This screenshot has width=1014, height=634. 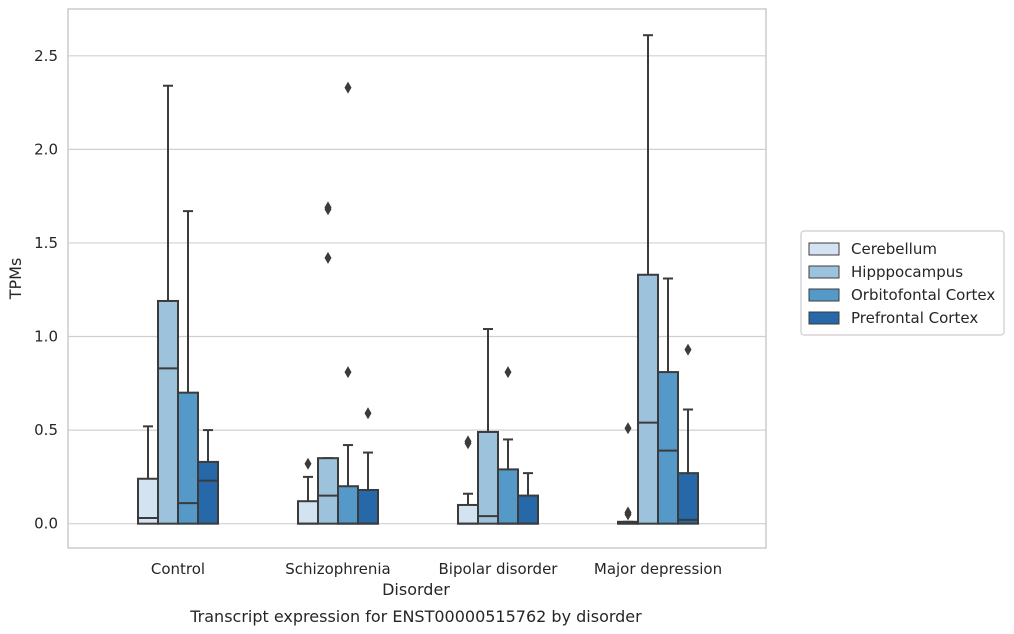 What do you see at coordinates (46, 430) in the screenshot?
I see `y-tick-label: 0.5` at bounding box center [46, 430].